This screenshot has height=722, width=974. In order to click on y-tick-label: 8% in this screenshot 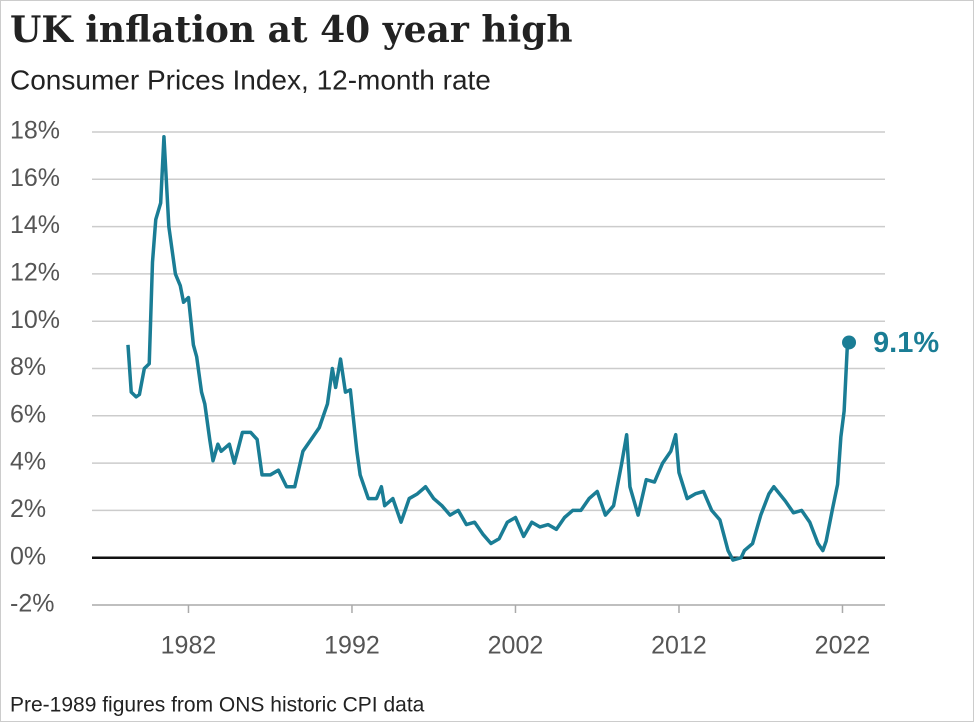, I will do `click(28, 367)`.